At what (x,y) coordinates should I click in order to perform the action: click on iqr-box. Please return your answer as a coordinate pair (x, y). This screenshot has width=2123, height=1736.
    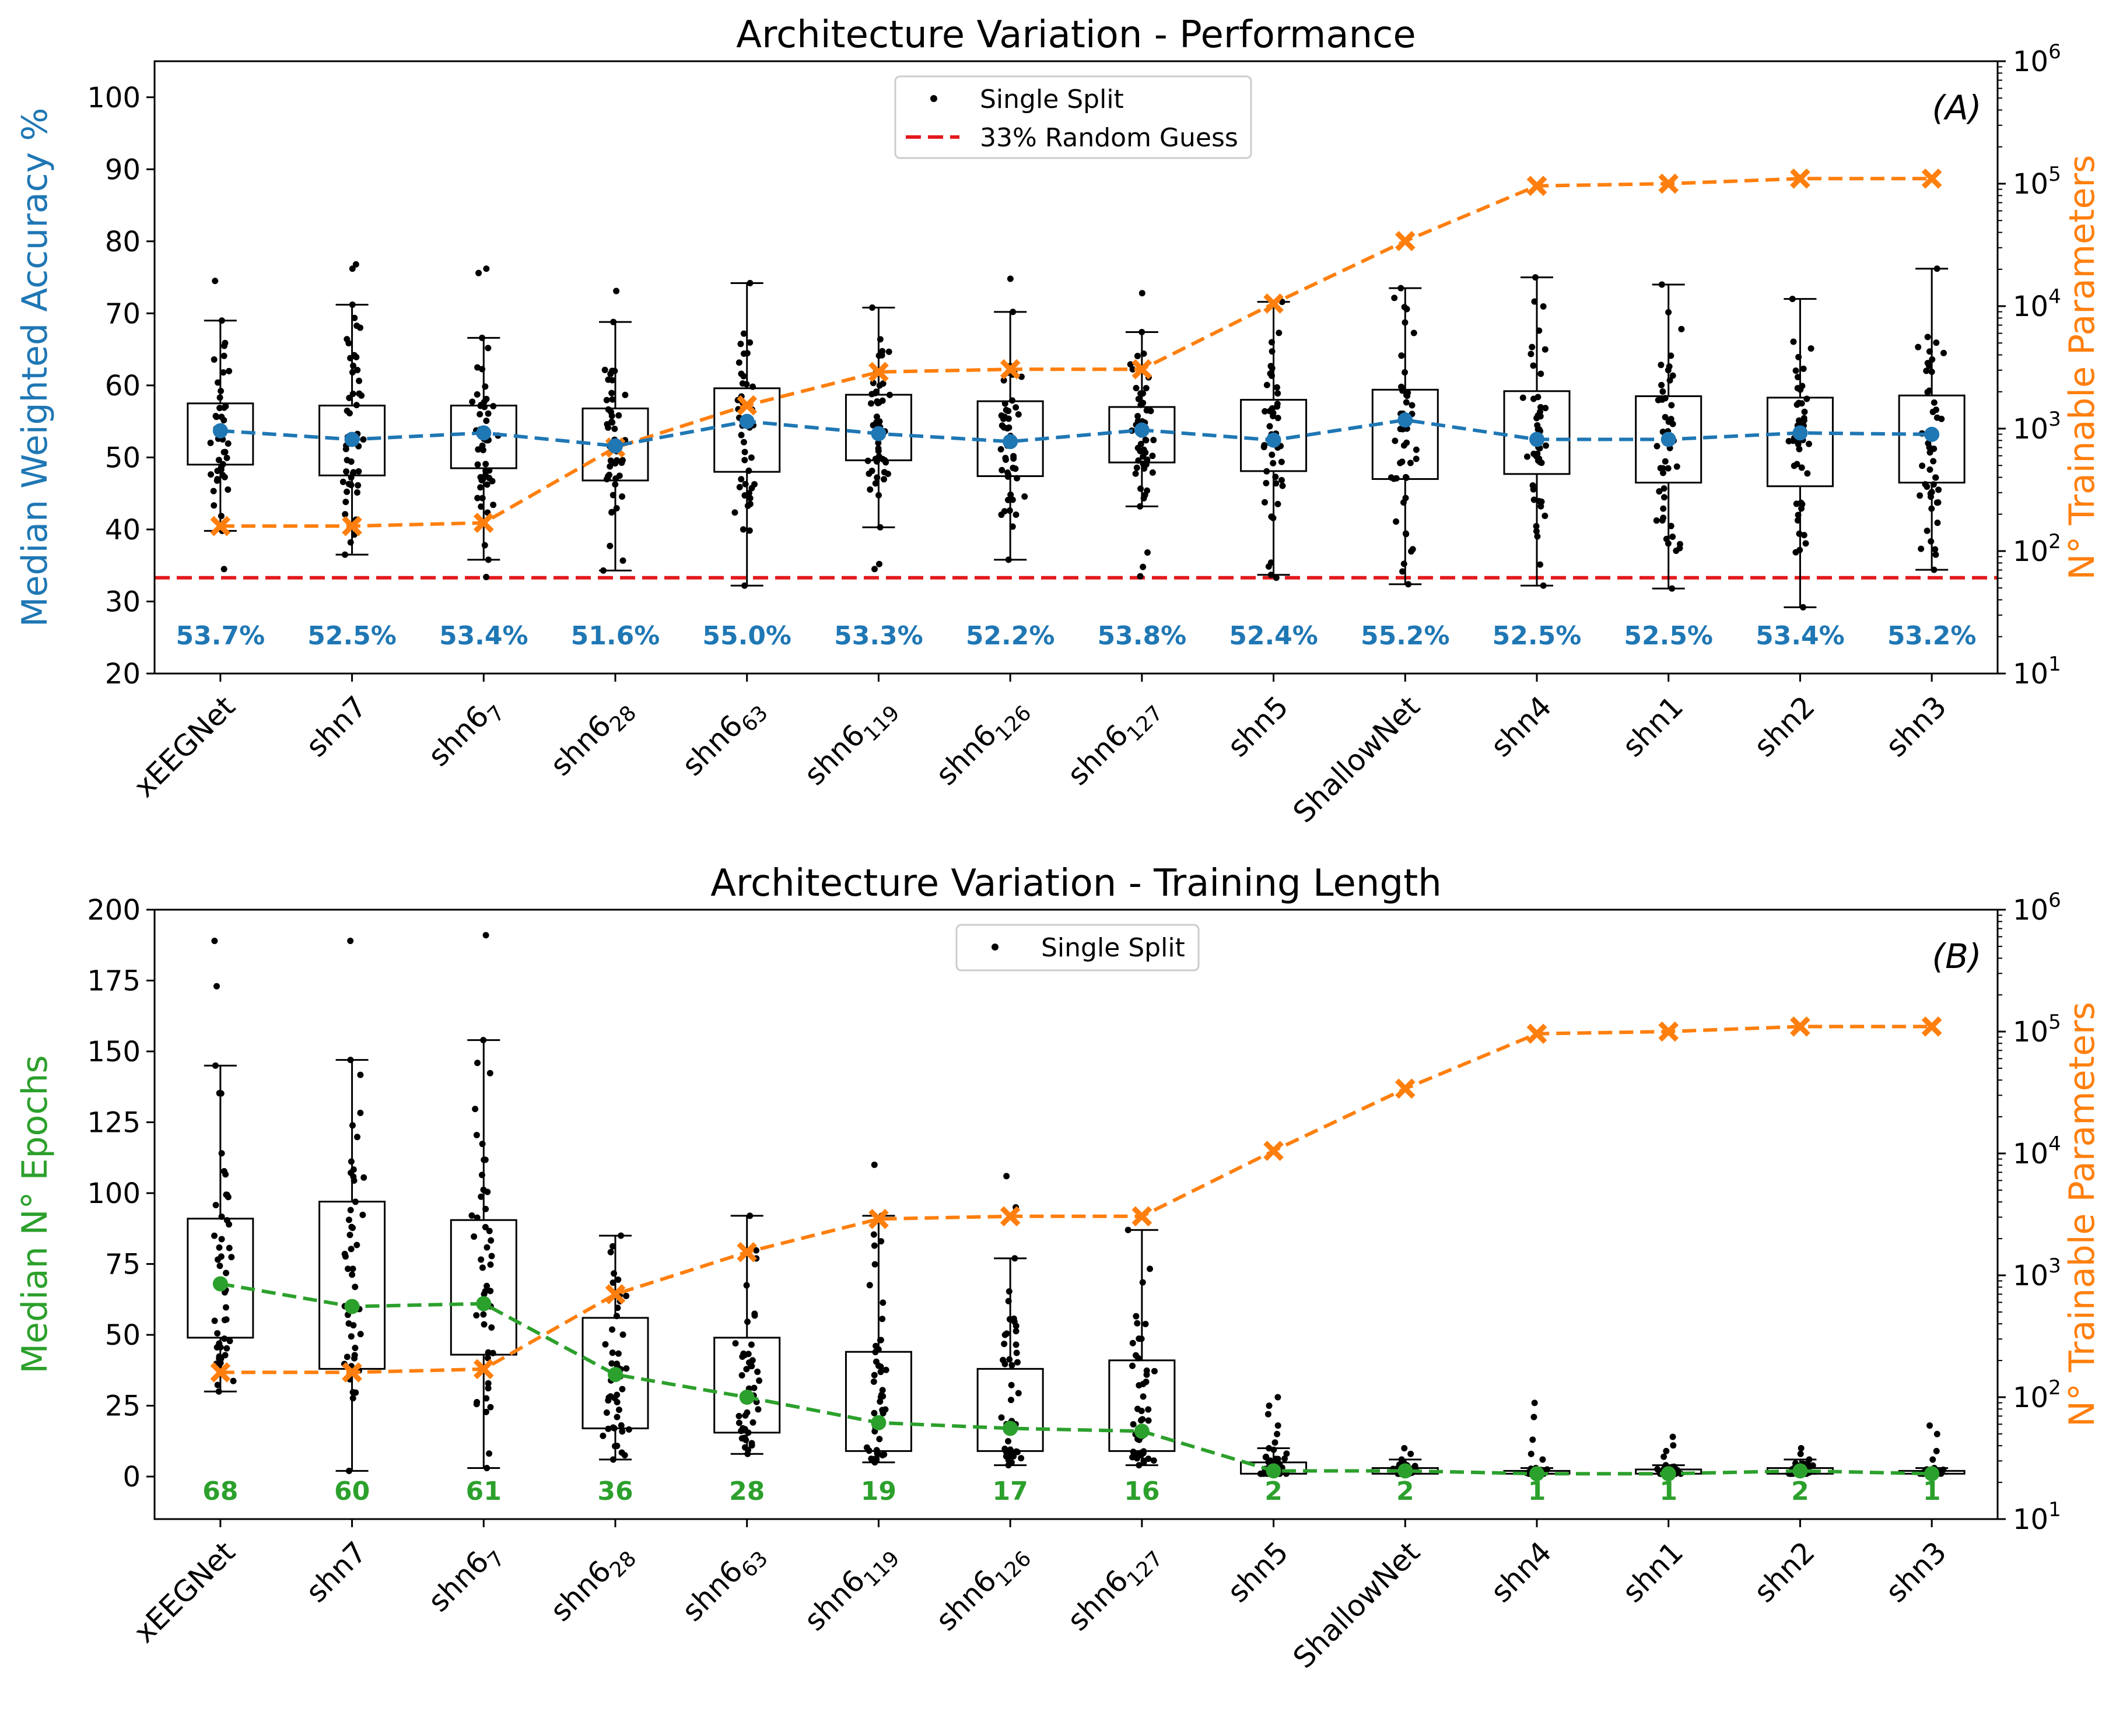
    Looking at the image, I should click on (1537, 432).